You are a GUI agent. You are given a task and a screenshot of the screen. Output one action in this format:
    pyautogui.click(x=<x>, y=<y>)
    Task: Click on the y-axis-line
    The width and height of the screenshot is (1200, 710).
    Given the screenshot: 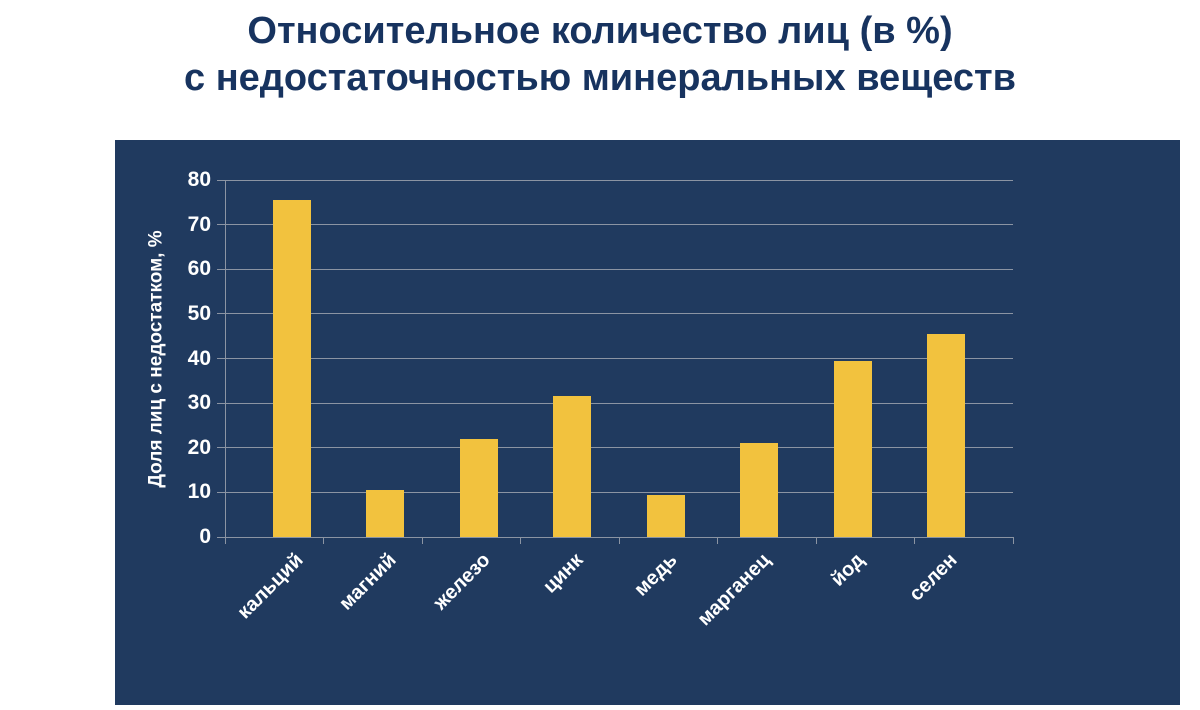 What is the action you would take?
    pyautogui.click(x=225, y=358)
    